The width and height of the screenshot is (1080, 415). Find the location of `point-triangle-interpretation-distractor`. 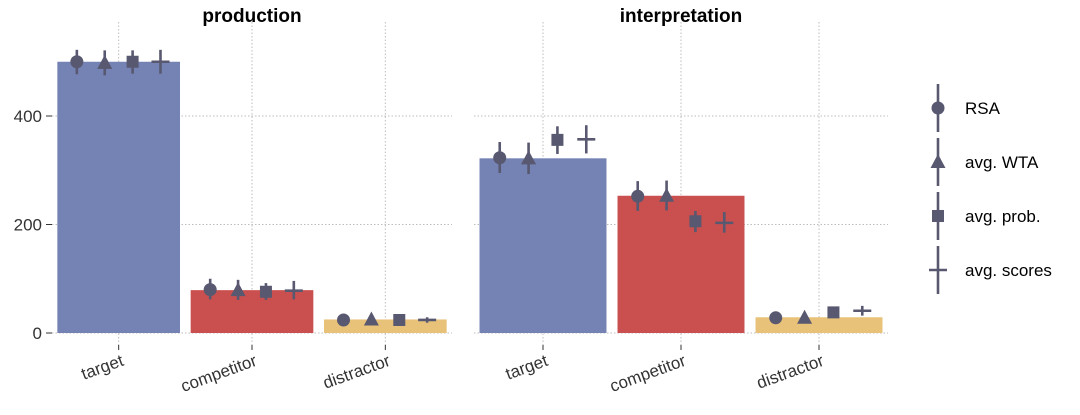

point-triangle-interpretation-distractor is located at coordinates (805, 316).